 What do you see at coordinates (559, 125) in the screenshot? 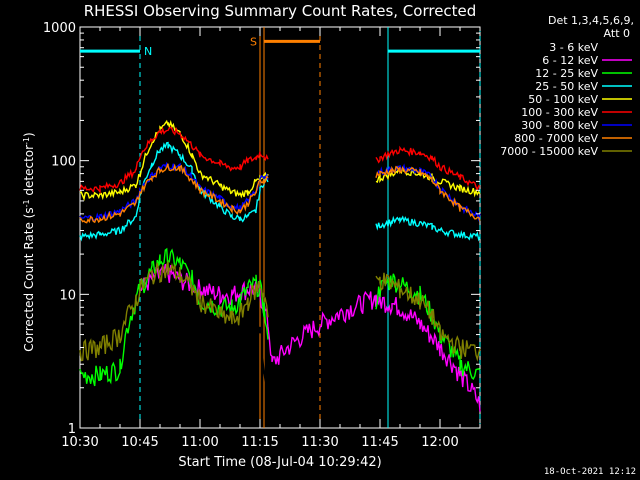
I see `legend-label: 300 - 800 keV` at bounding box center [559, 125].